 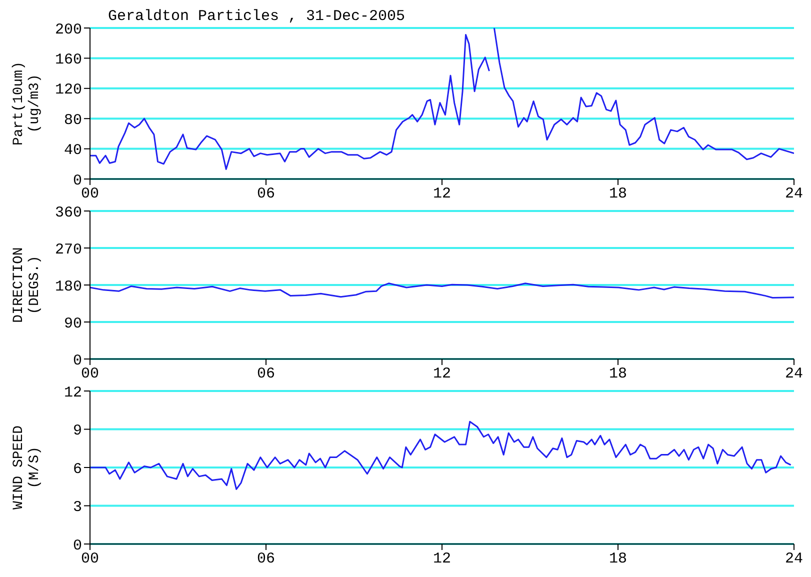 I want to click on y-tick-label: 180, so click(x=68, y=287).